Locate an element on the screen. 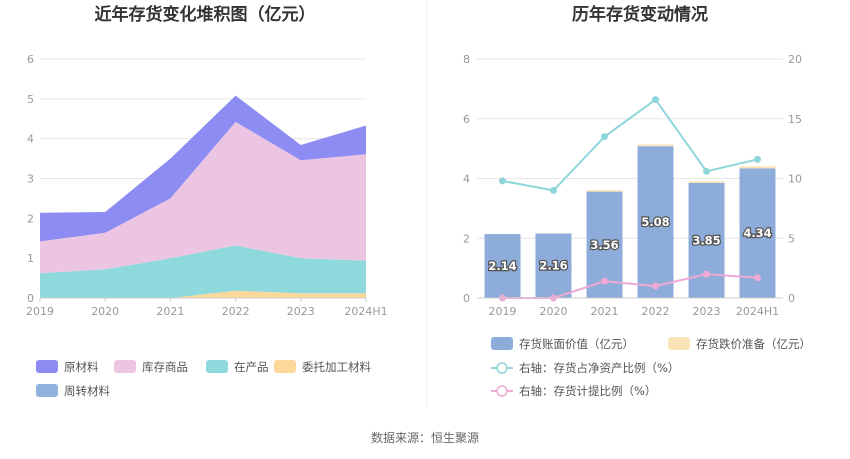 Image resolution: width=850 pixels, height=459 pixels. legend-label: 原材料 is located at coordinates (81, 367).